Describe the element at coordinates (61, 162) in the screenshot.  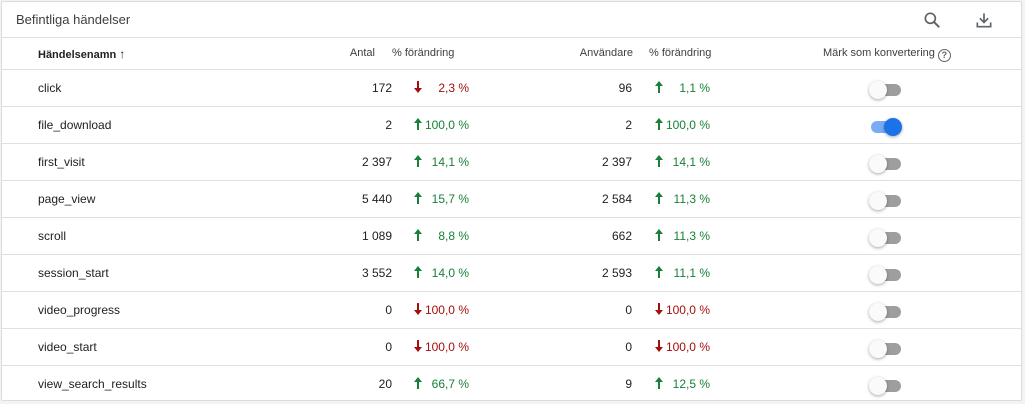
I see `event-name: first_visit` at that location.